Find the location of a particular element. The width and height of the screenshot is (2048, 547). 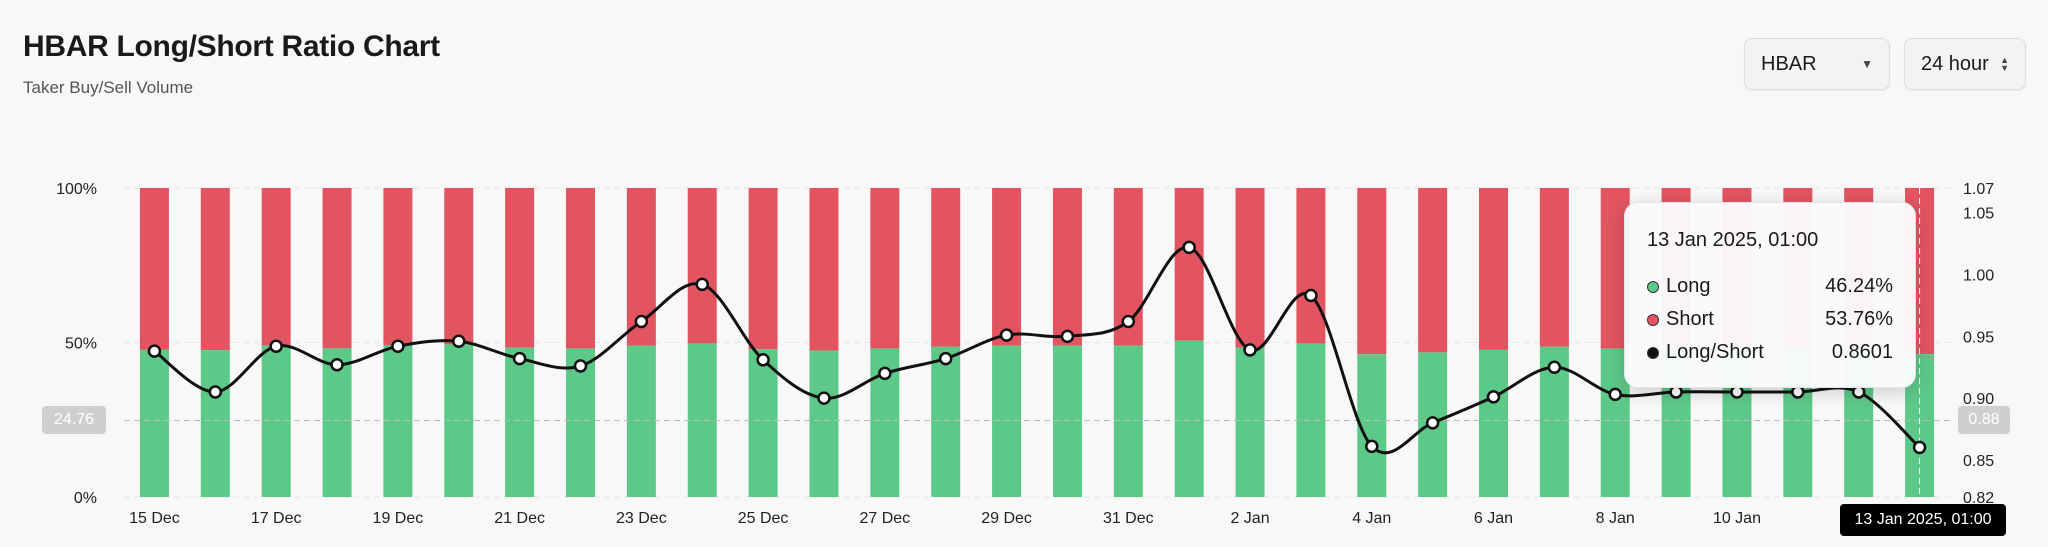

x-tick-label: 6 Jan is located at coordinates (1493, 518).